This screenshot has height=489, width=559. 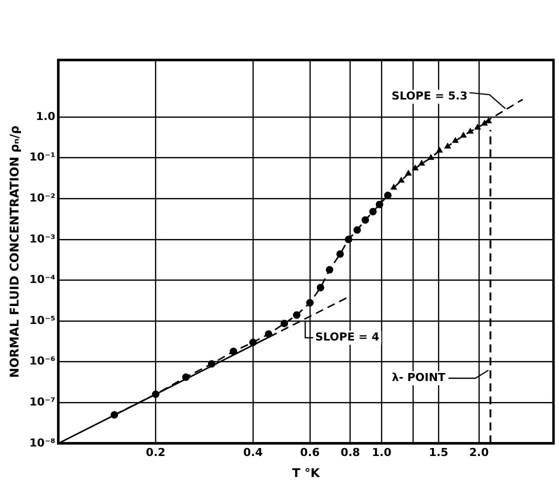 What do you see at coordinates (253, 452) in the screenshot?
I see `x-tick-label: 0.4` at bounding box center [253, 452].